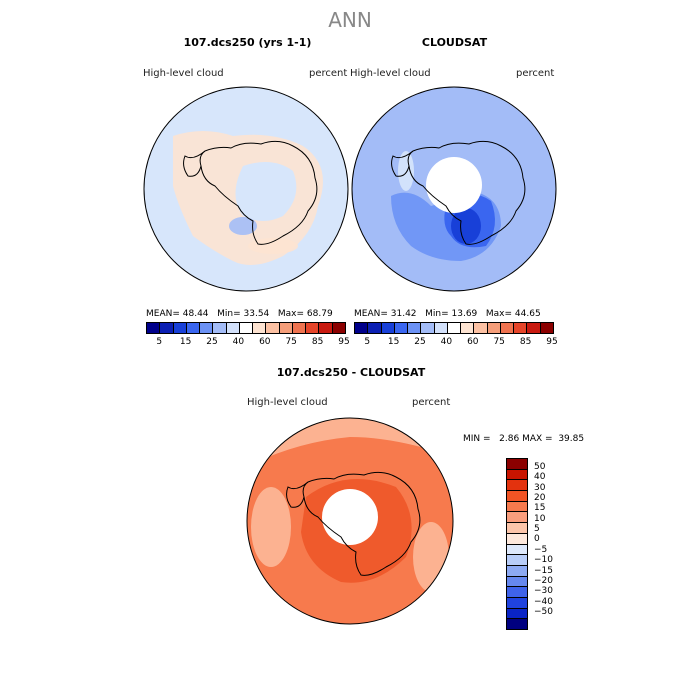 The height and width of the screenshot is (700, 700). Describe the element at coordinates (464, 314) in the screenshot. I see `obs-min-value: 13.69` at that location.